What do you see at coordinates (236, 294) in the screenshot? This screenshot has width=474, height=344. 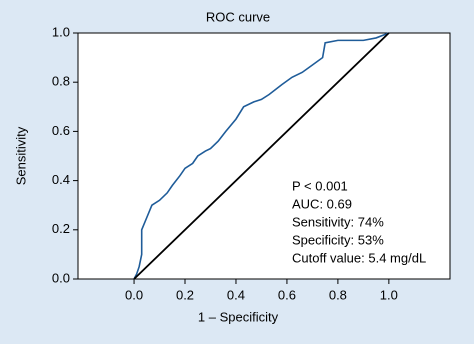 I see `x-tick-label: 0.4` at bounding box center [236, 294].